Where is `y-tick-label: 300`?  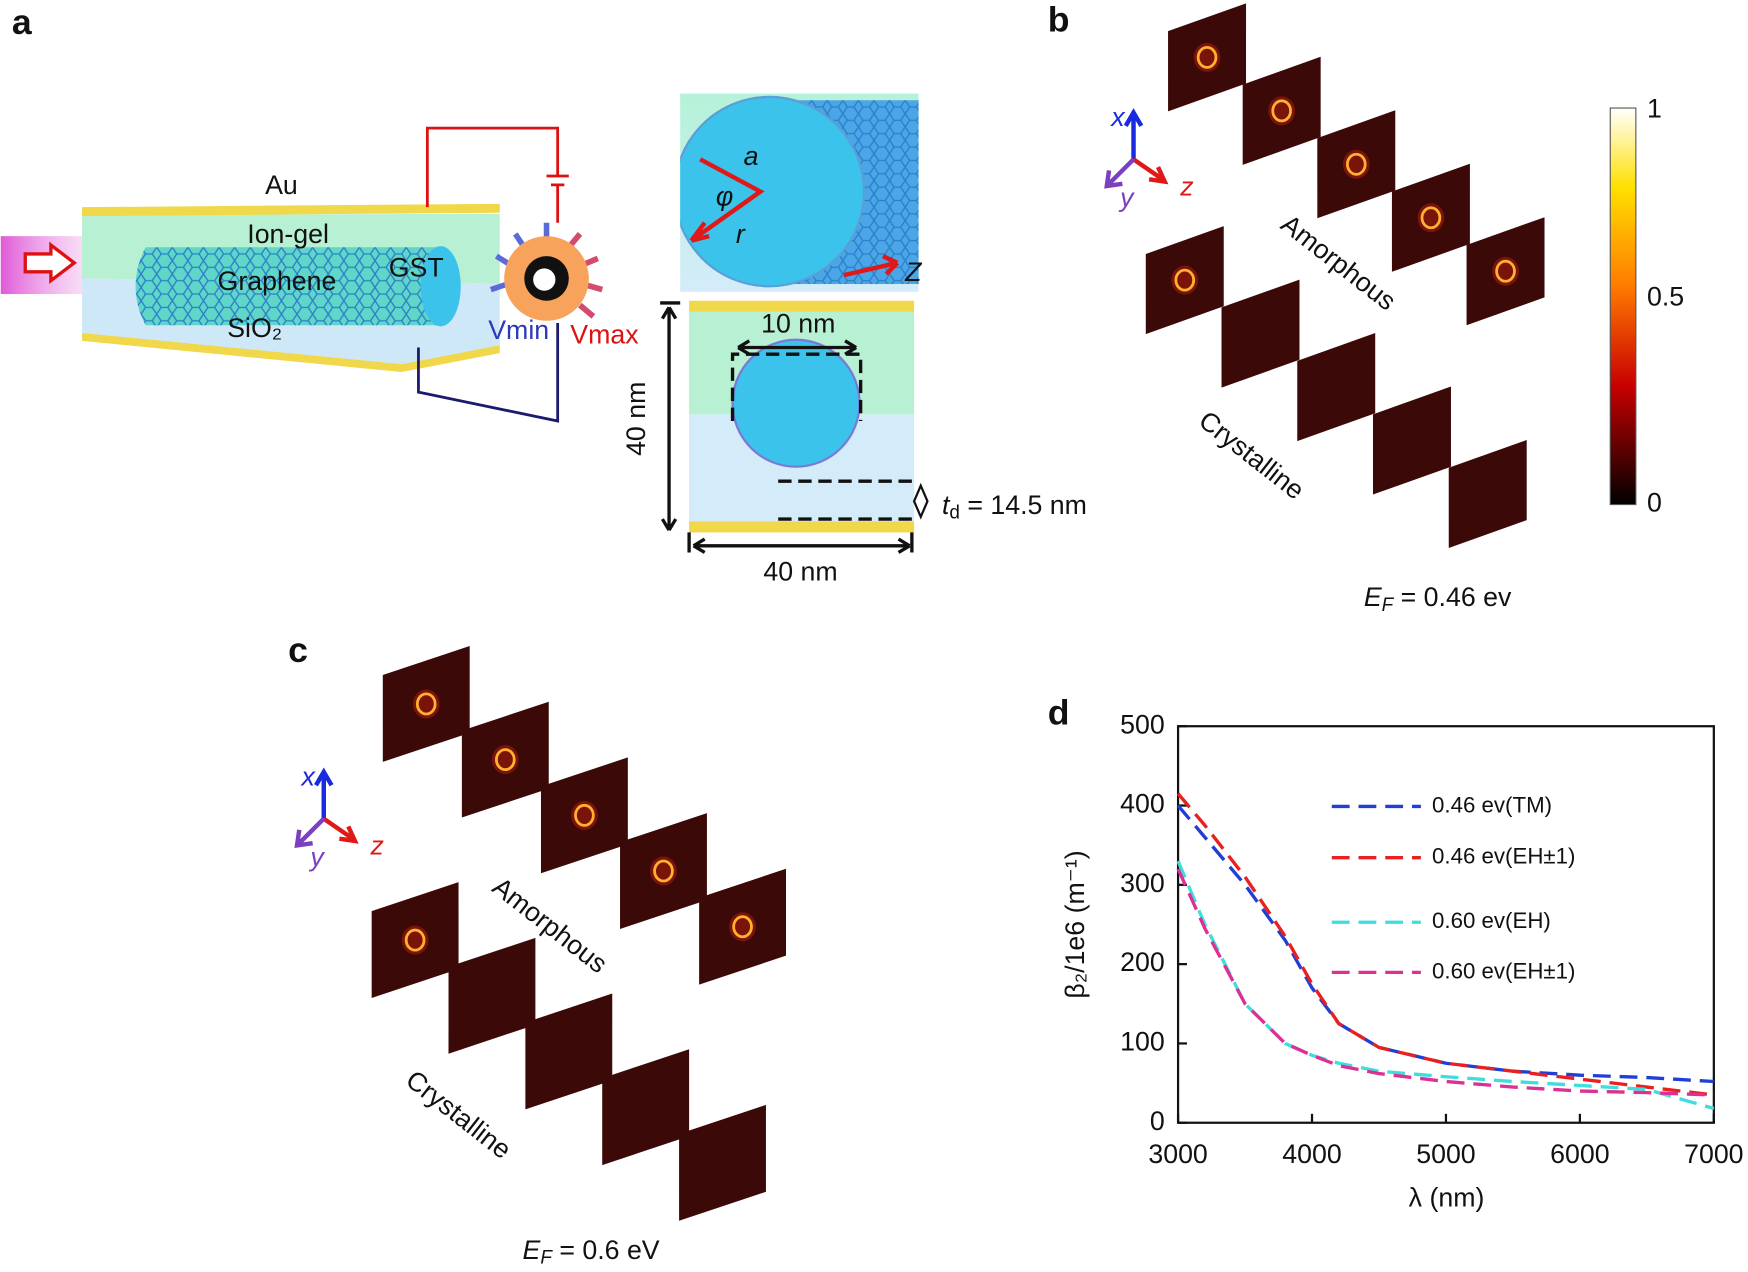
y-tick-label: 300 is located at coordinates (1142, 883).